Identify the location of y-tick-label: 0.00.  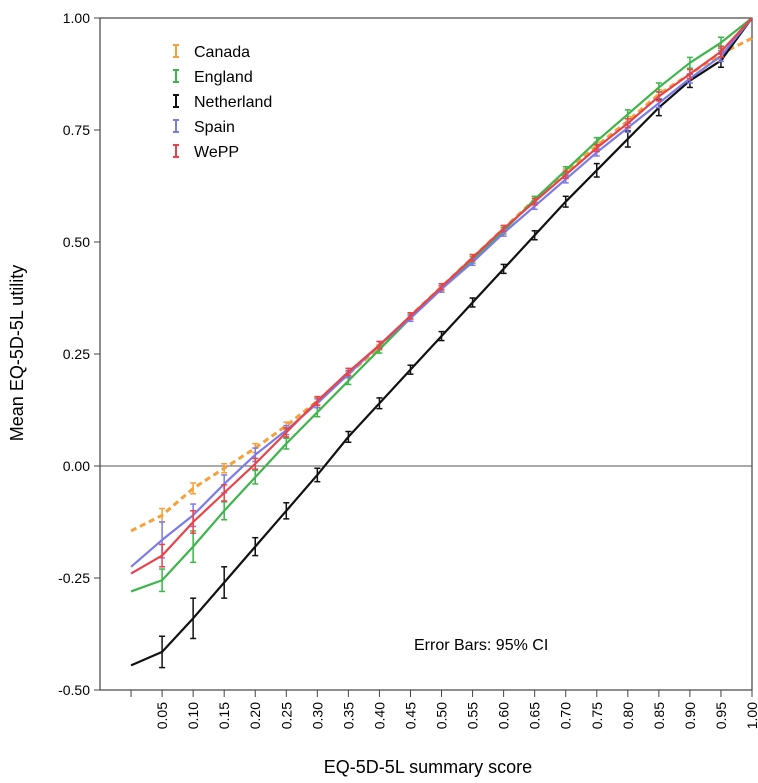
(76, 466).